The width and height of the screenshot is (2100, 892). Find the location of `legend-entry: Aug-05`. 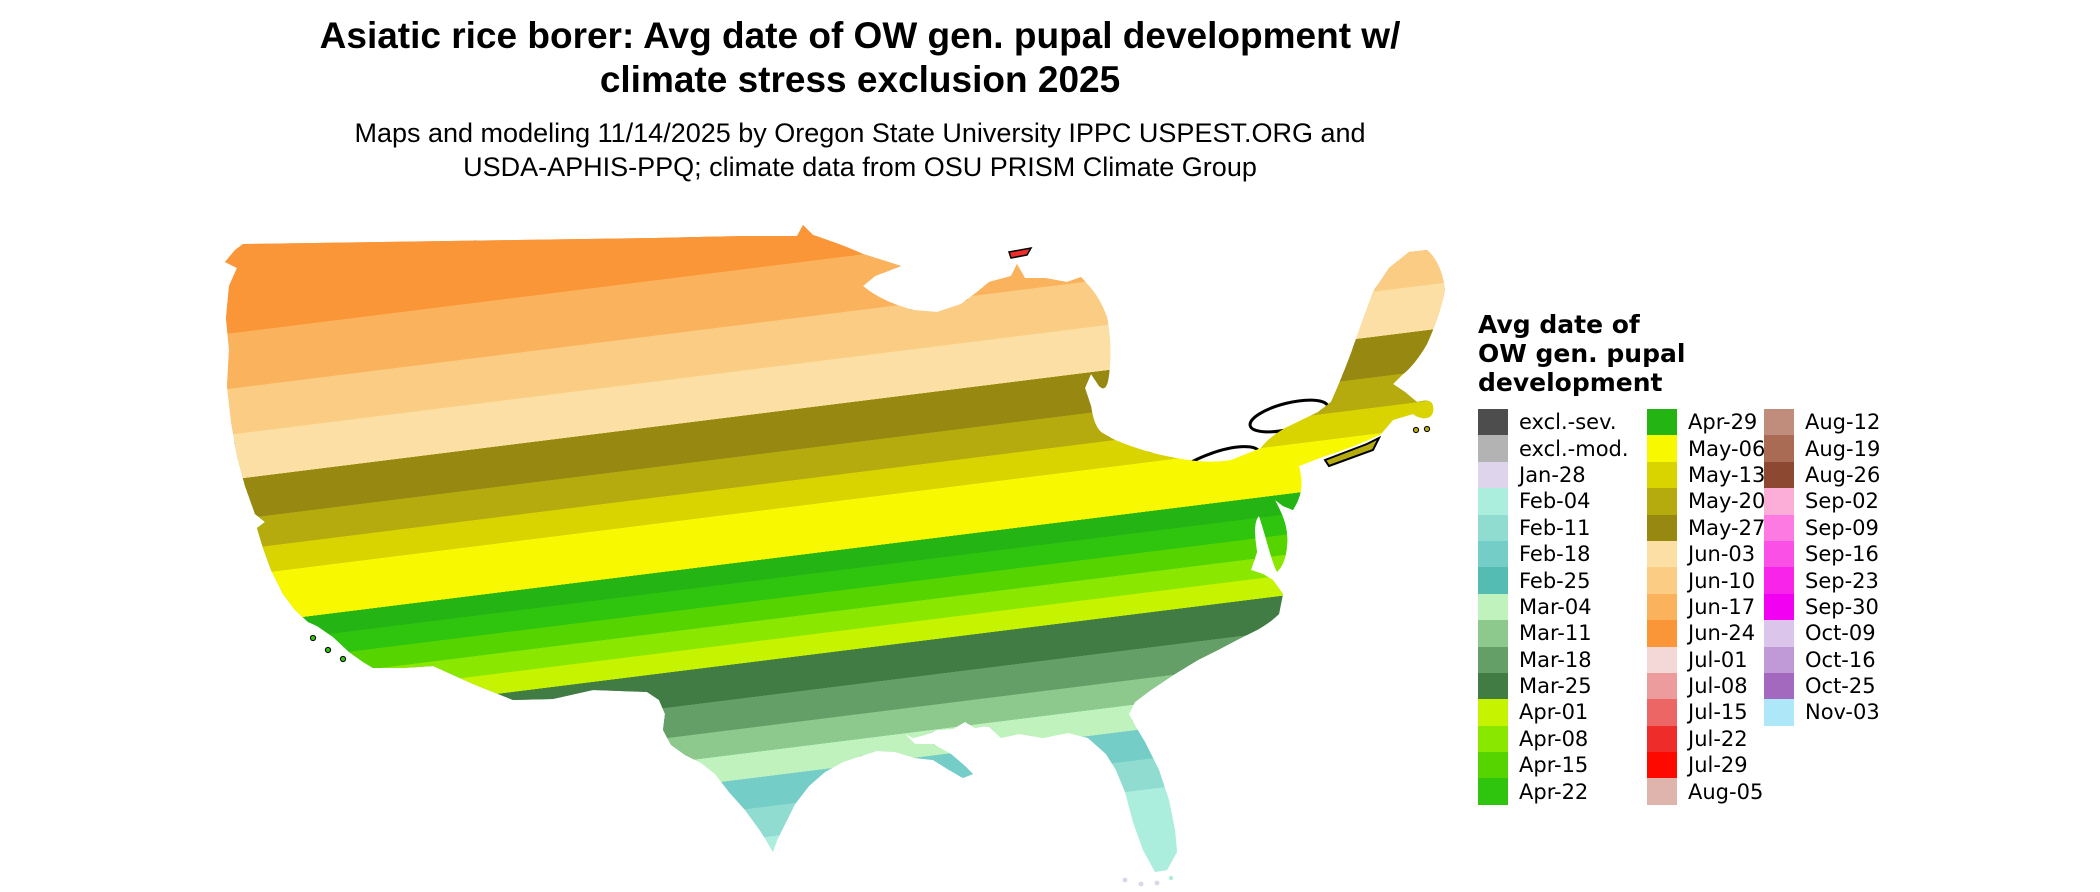

legend-entry: Aug-05 is located at coordinates (1705, 791).